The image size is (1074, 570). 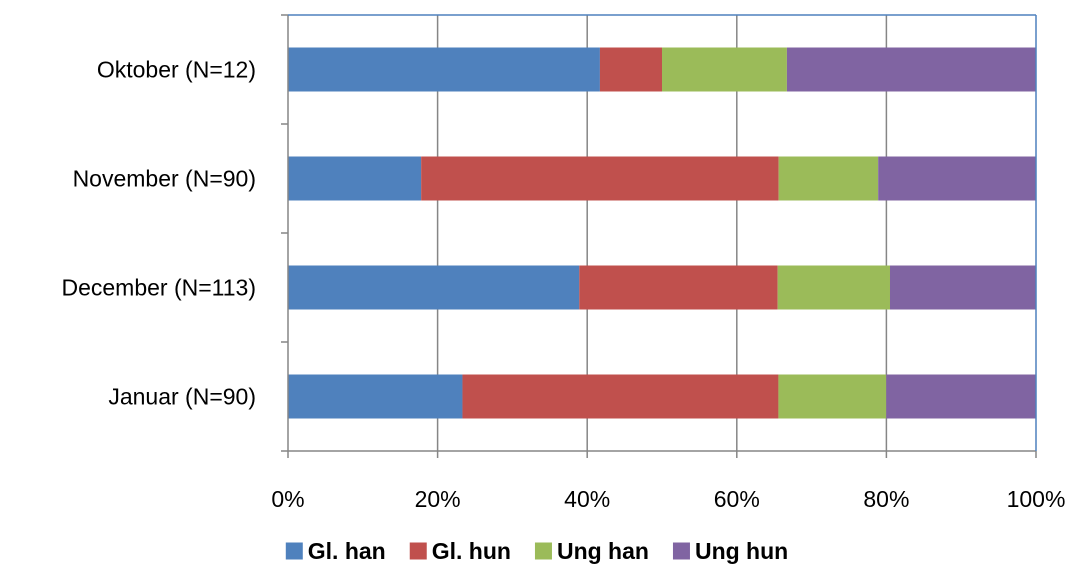 I want to click on x-tick-label: 40%, so click(x=587, y=499).